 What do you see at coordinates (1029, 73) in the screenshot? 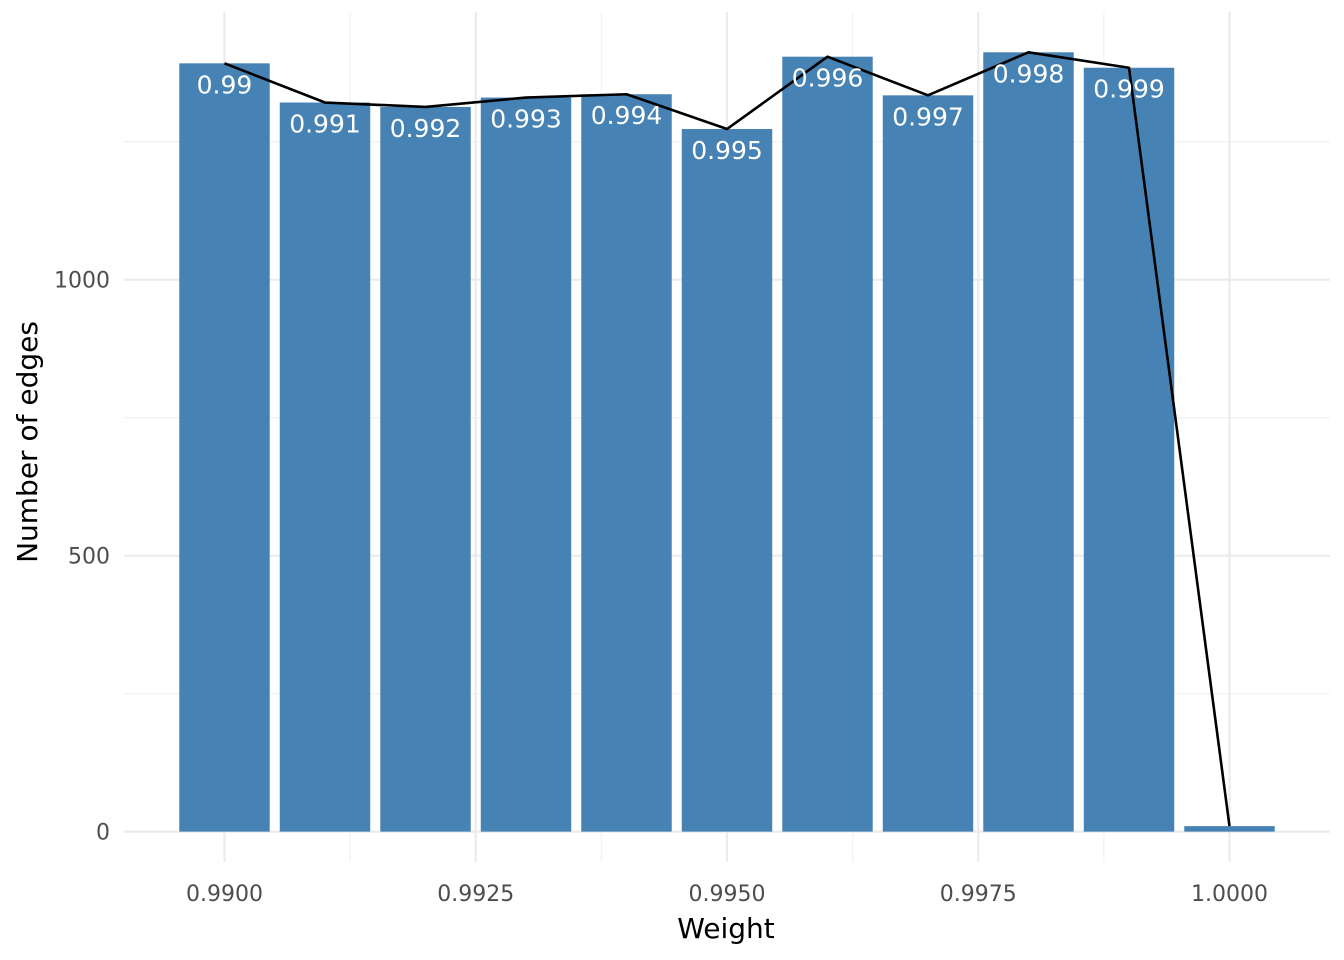
I see `bar-label: 0.998` at bounding box center [1029, 73].